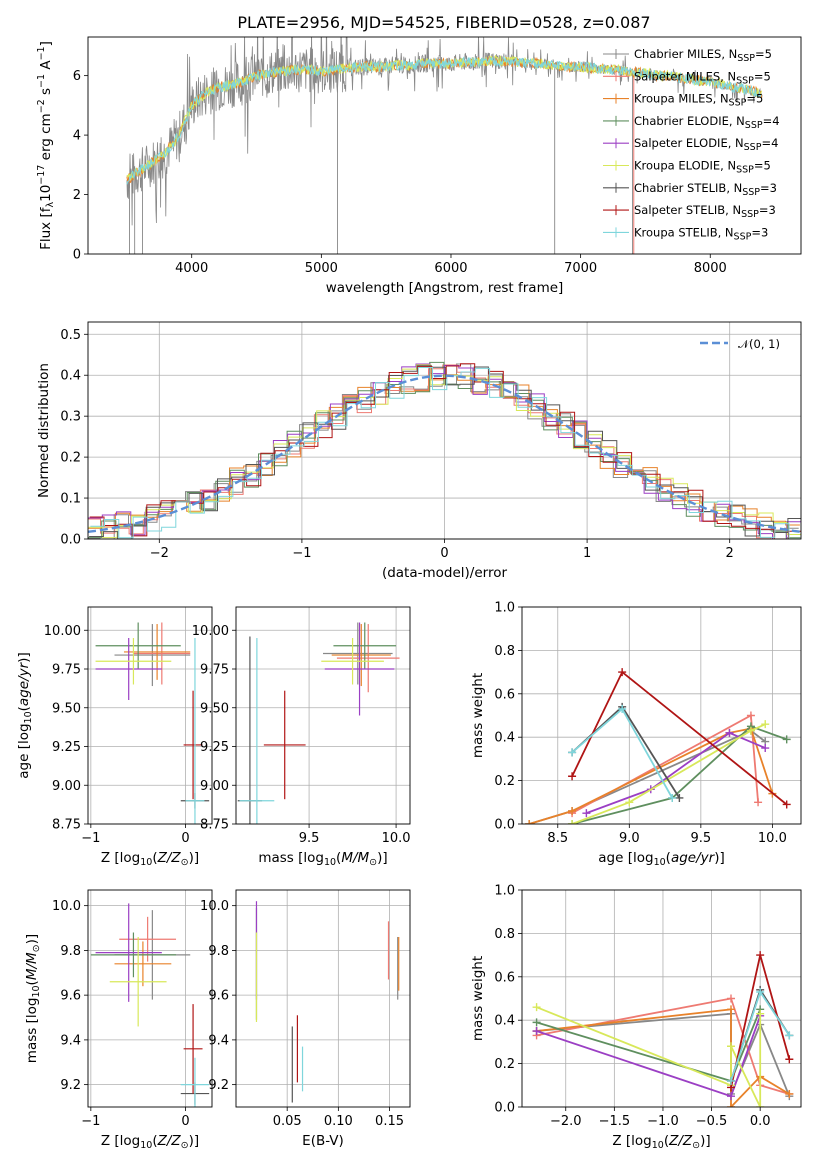  Describe the element at coordinates (152, 723) in the screenshot. I see `plot-area-age_vs_Z` at that location.